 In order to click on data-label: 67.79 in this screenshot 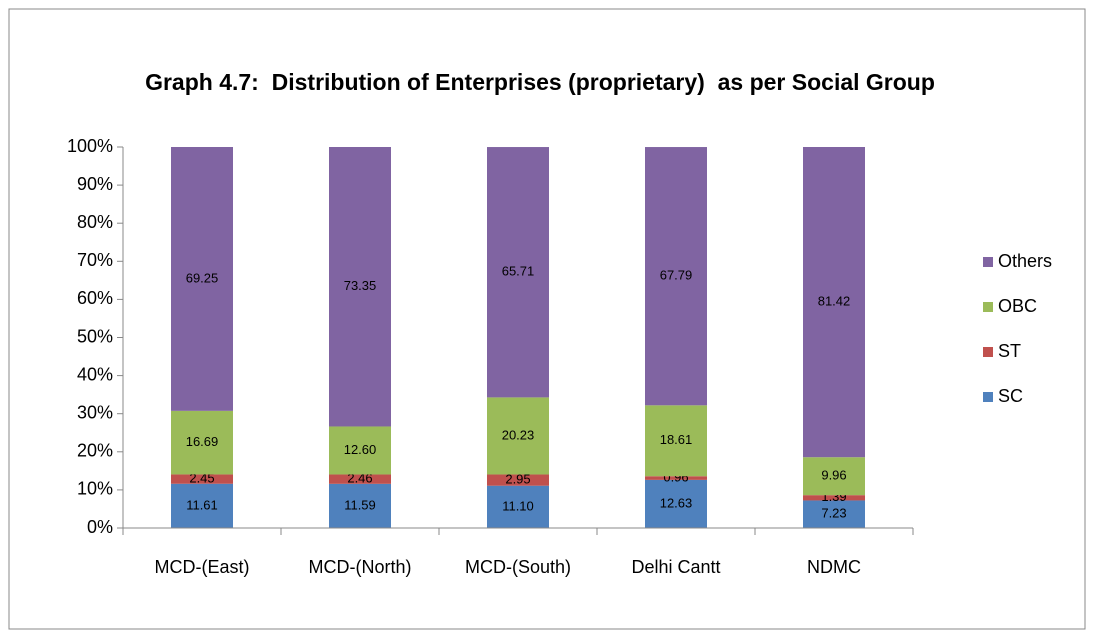, I will do `click(676, 275)`.